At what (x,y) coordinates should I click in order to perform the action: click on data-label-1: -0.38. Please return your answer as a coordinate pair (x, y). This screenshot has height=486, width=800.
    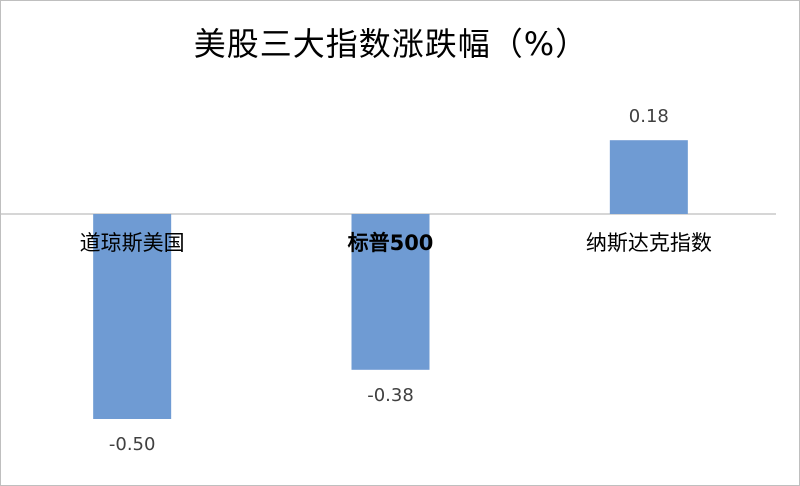
    Looking at the image, I should click on (390, 395).